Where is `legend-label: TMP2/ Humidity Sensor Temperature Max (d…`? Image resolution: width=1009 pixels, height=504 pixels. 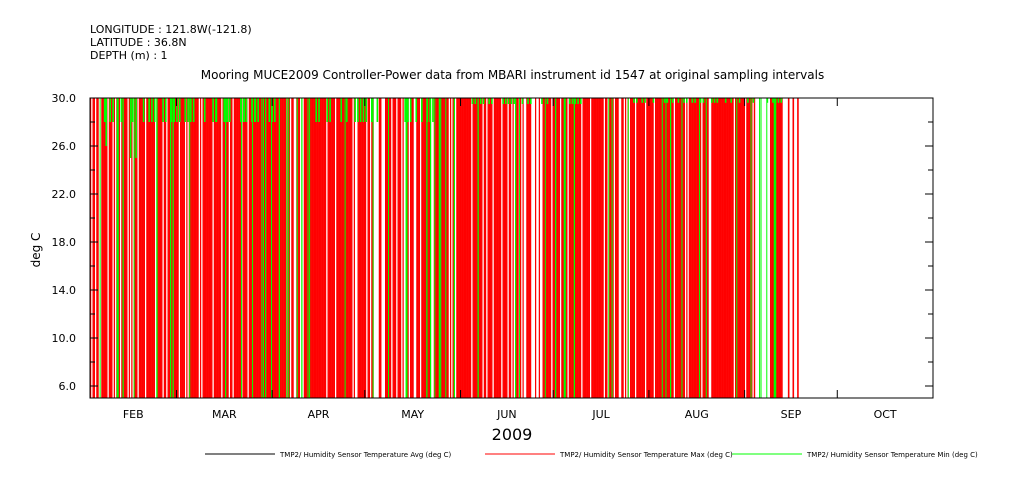
legend-label: TMP2/ Humidity Sensor Temperature Max (d… is located at coordinates (646, 455).